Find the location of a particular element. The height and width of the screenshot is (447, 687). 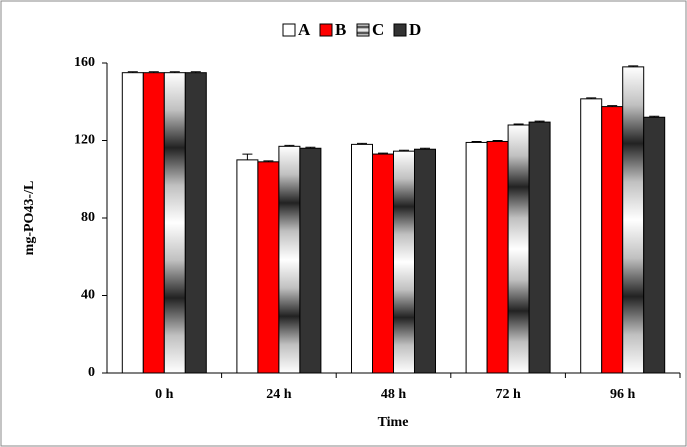

x-tick-label: 48 h is located at coordinates (394, 394).